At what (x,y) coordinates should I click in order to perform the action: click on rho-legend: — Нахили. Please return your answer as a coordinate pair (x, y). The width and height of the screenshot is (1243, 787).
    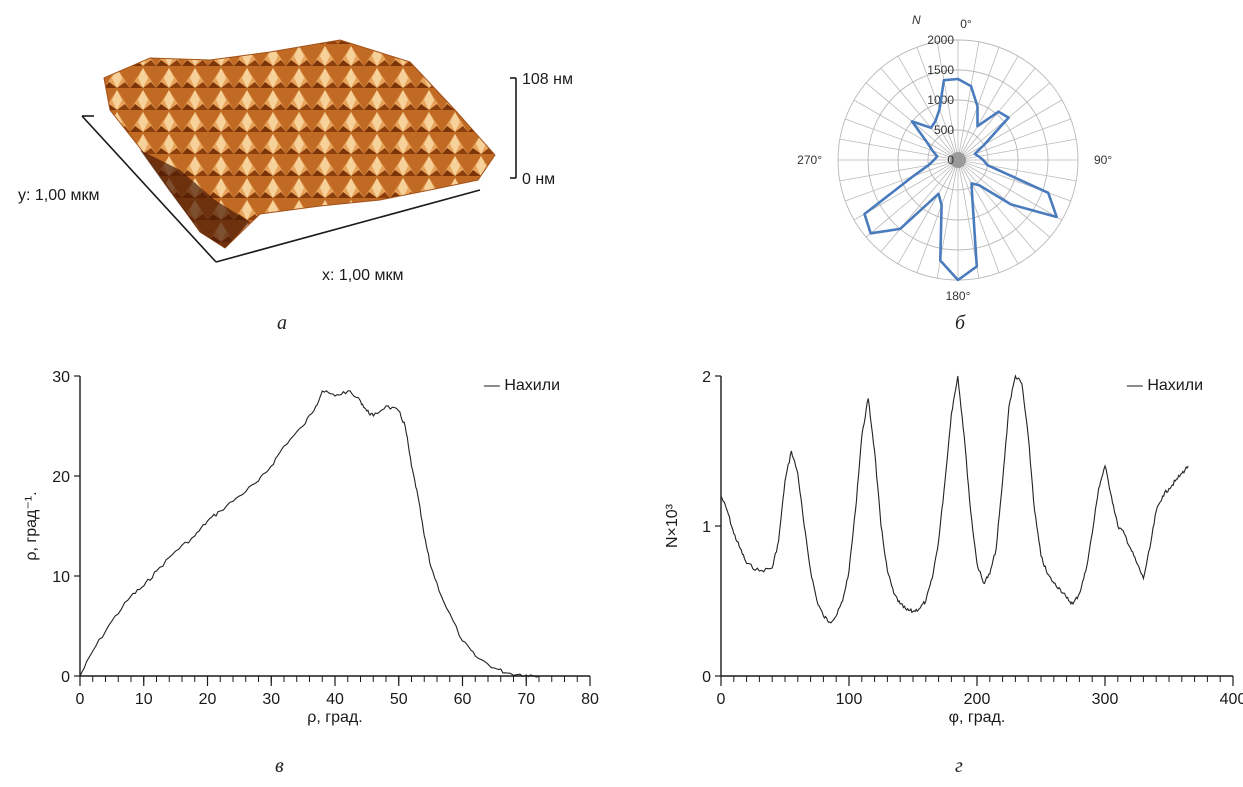
    Looking at the image, I should click on (522, 385).